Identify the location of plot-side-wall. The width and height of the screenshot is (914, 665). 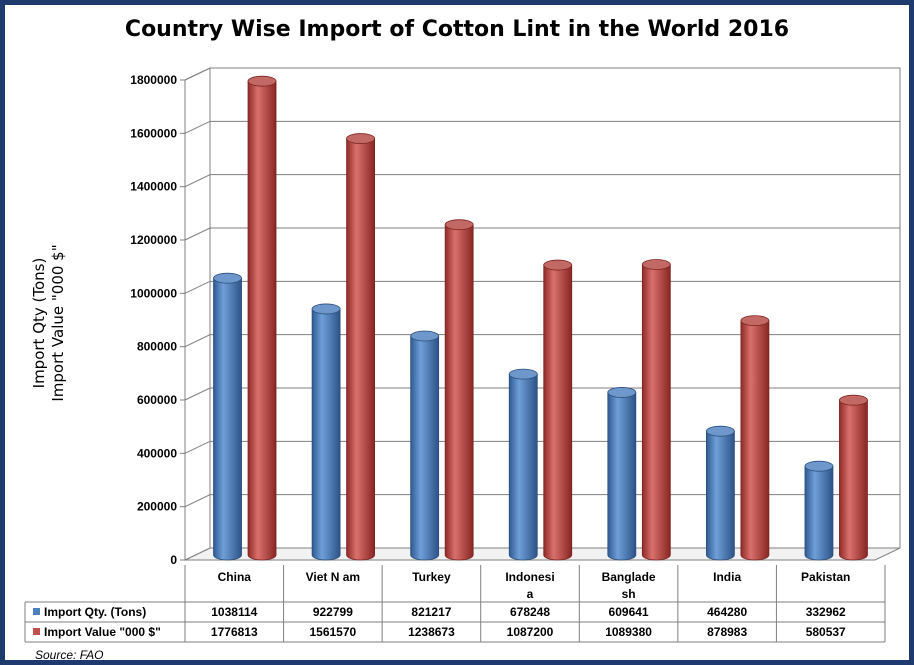
(197, 314).